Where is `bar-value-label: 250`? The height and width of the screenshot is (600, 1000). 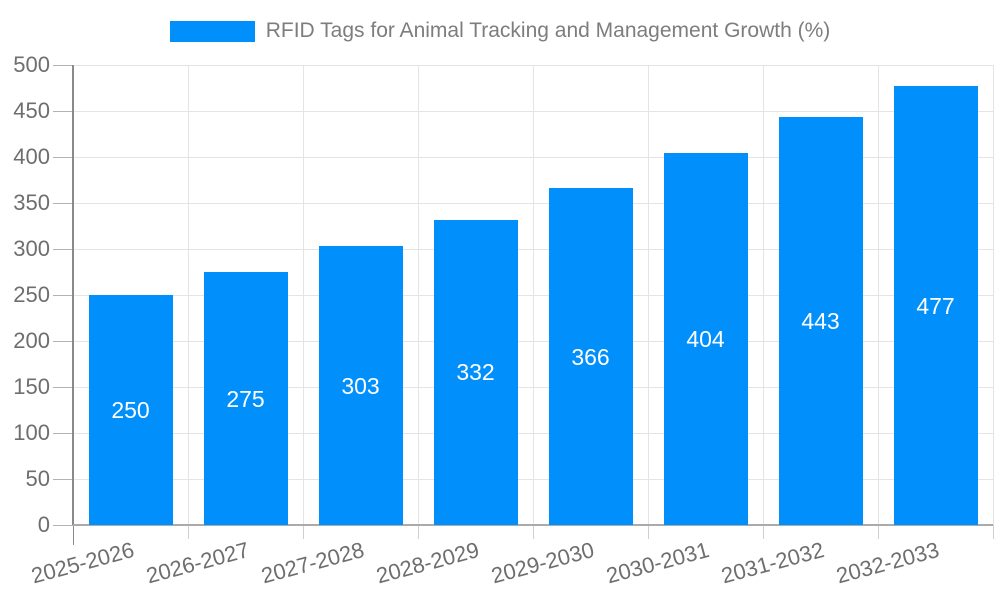
bar-value-label: 250 is located at coordinates (130, 410).